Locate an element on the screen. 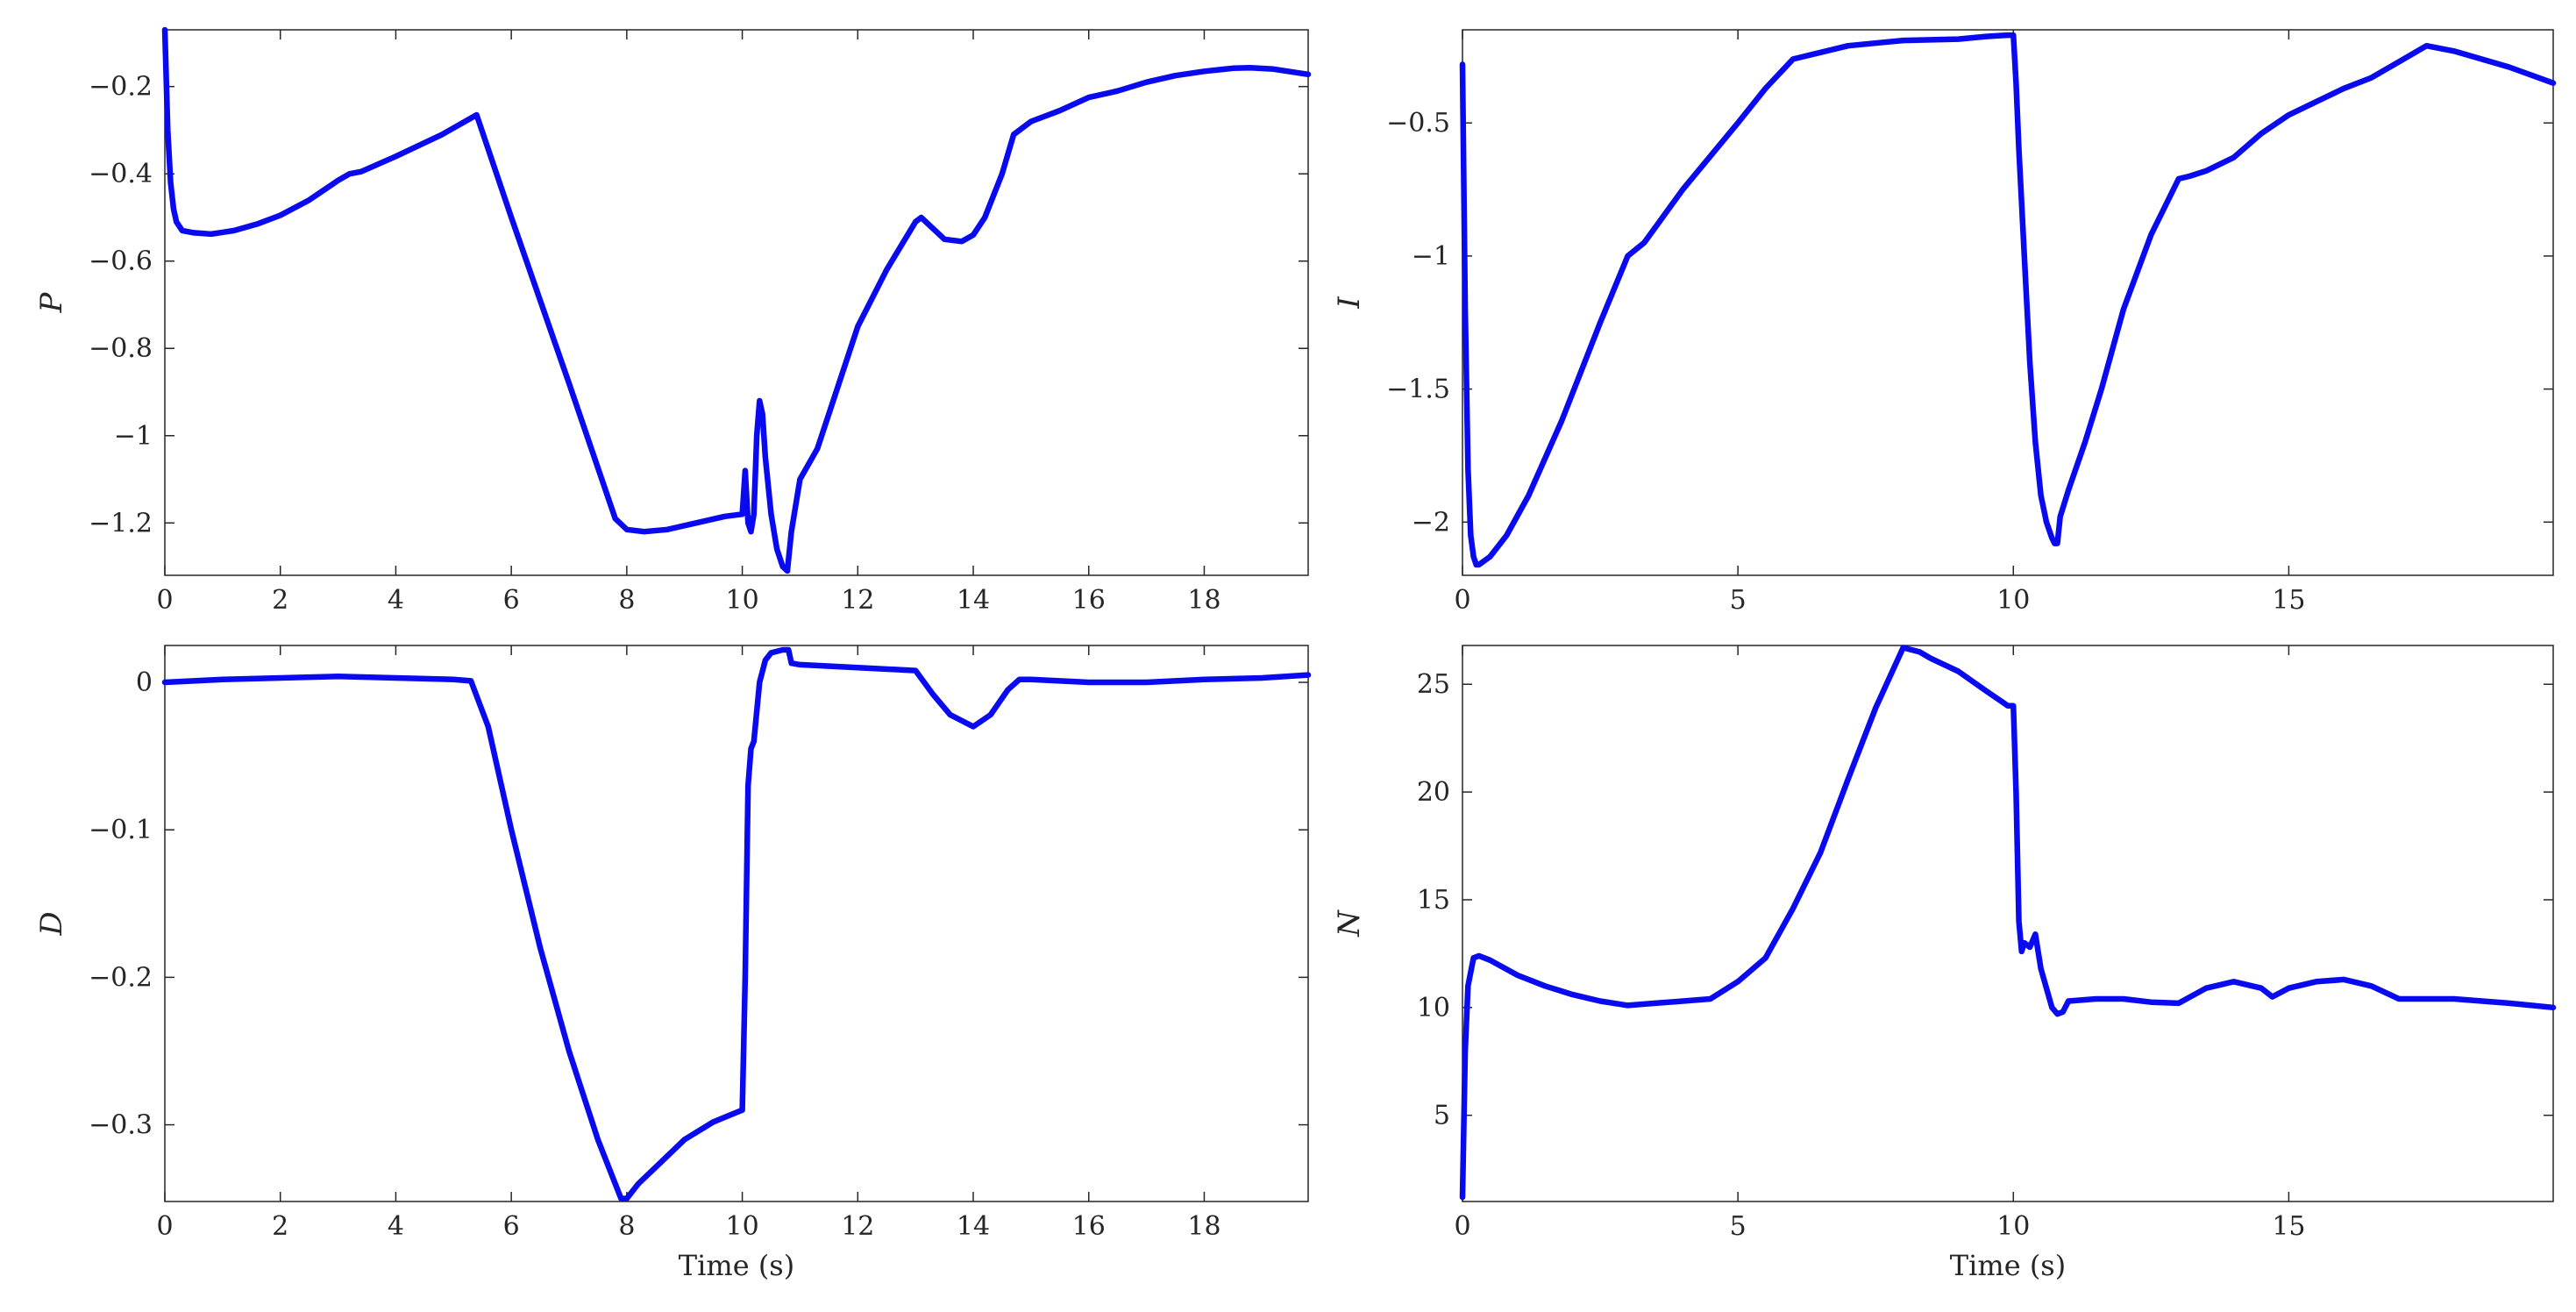 The height and width of the screenshot is (1312, 2576). y-tick-label: −0.3 is located at coordinates (121, 1125).